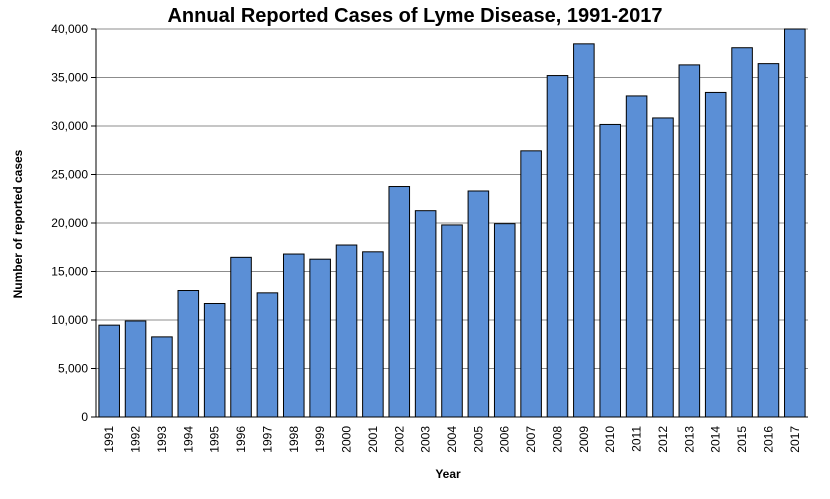 The height and width of the screenshot is (499, 830). I want to click on x-tick-label: 2012, so click(663, 439).